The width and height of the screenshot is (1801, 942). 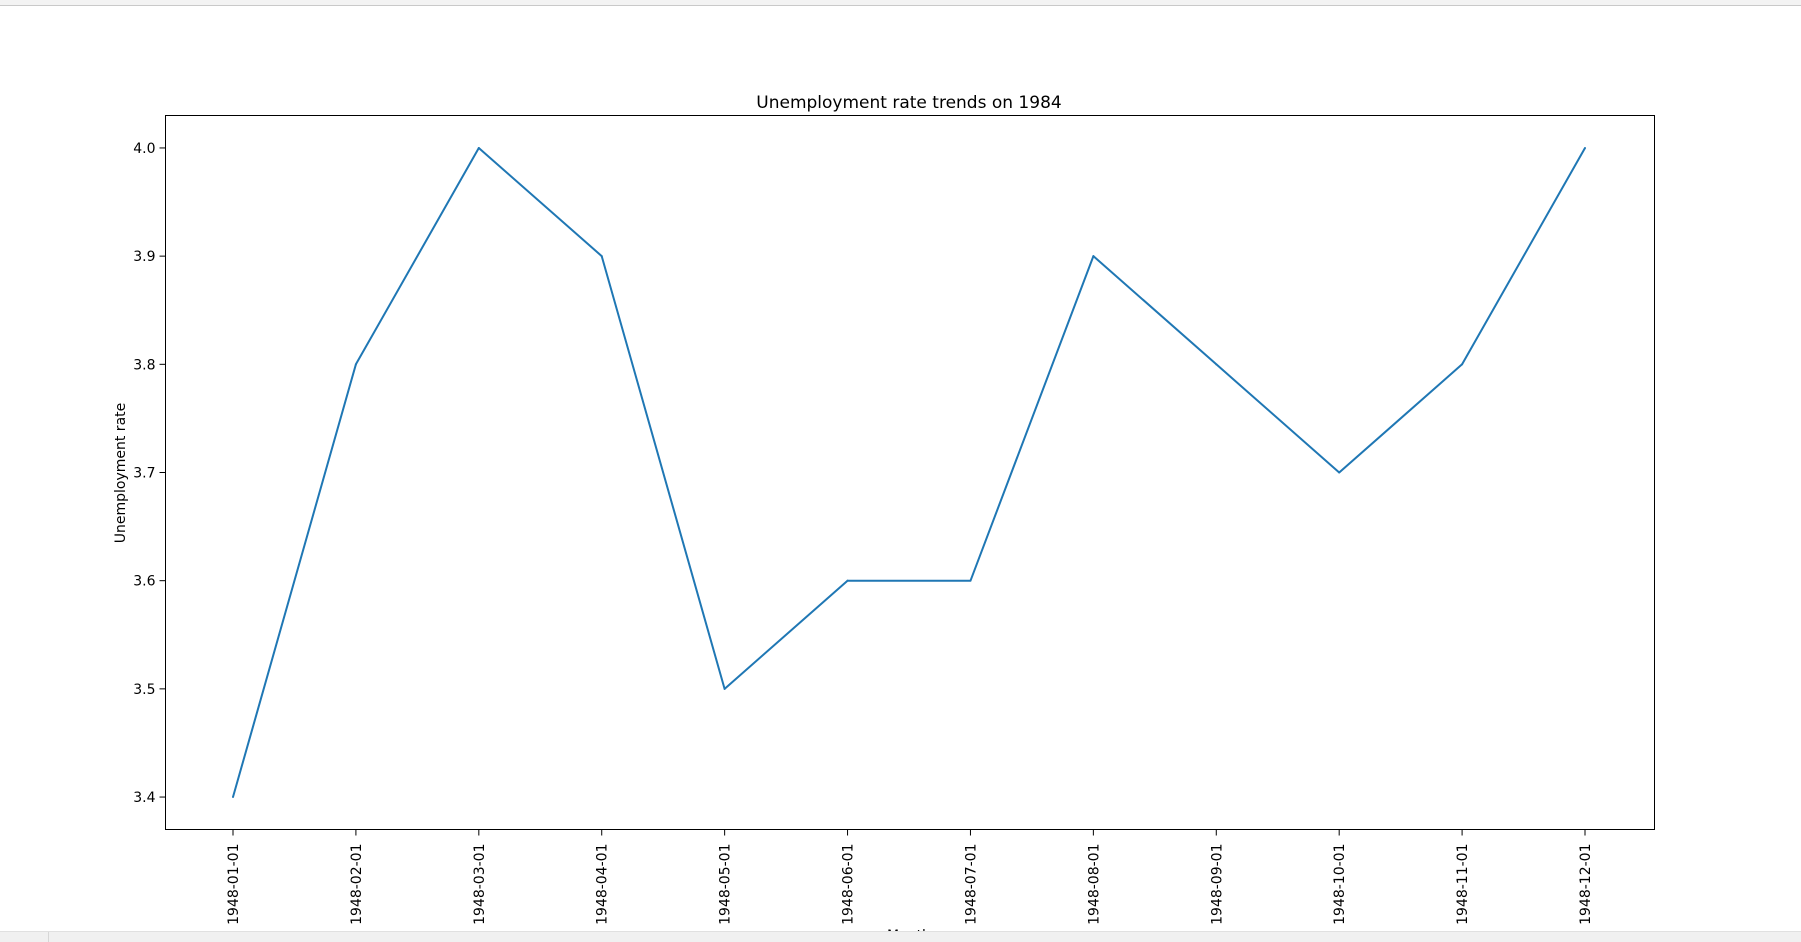 I want to click on x-tick-label: 1948-01-01, so click(x=234, y=884).